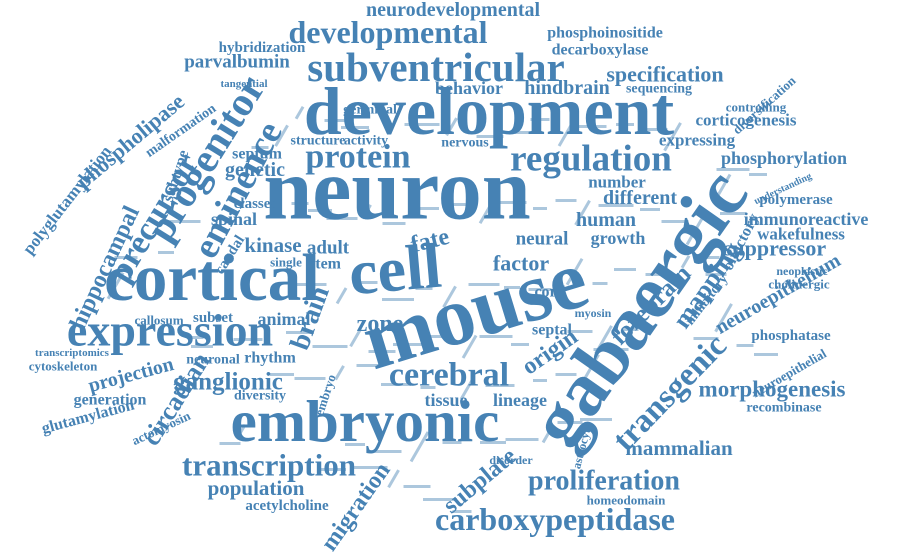 This screenshot has width=900, height=556. Describe the element at coordinates (606, 220) in the screenshot. I see `cloud-word-human: human` at that location.